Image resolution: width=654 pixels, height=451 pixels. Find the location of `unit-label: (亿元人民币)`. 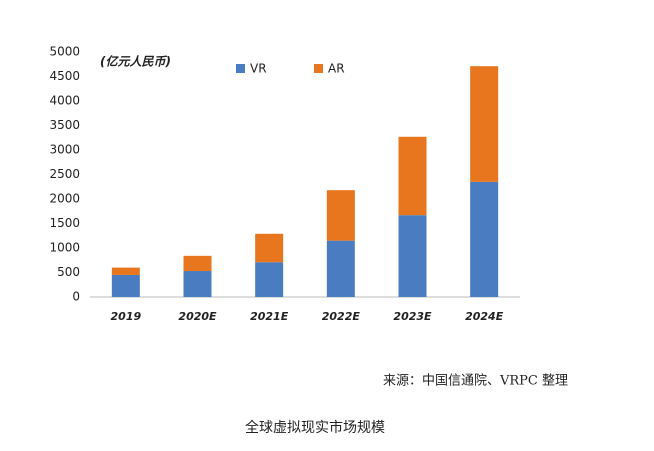

unit-label: (亿元人民币) is located at coordinates (135, 62).